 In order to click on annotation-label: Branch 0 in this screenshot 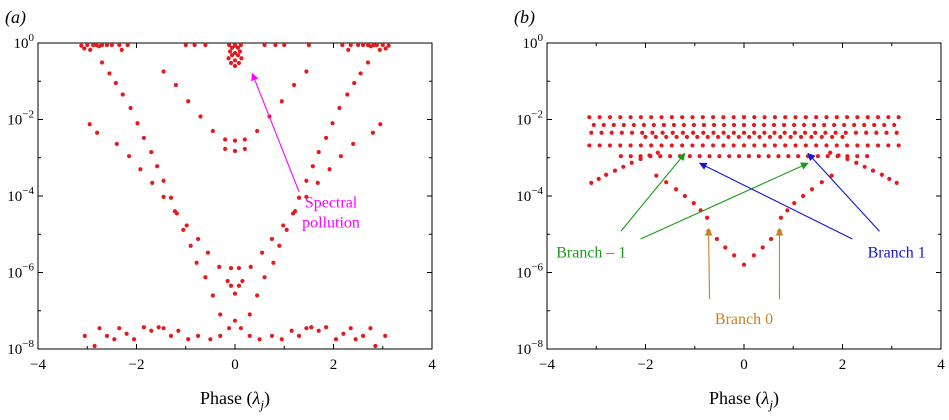, I will do `click(744, 319)`.